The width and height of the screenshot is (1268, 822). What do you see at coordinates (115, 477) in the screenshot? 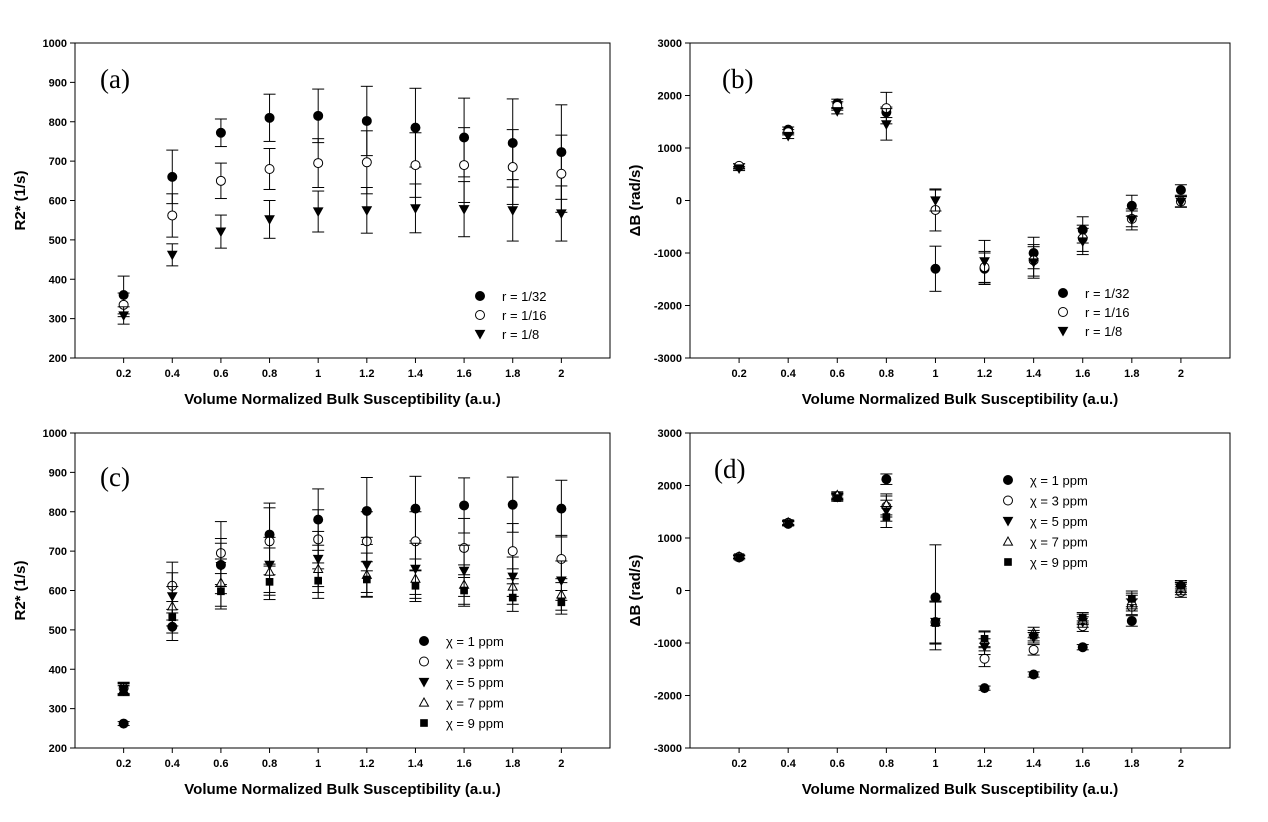
I see `panel-label: (c)` at bounding box center [115, 477].